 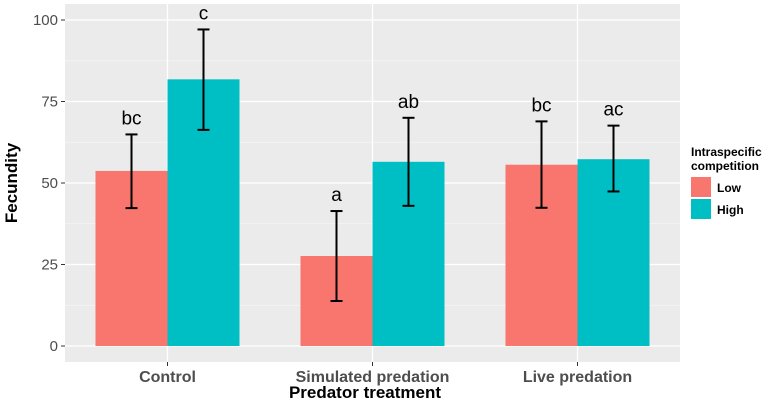 What do you see at coordinates (167, 377) in the screenshot?
I see `x-tick-label: Control` at bounding box center [167, 377].